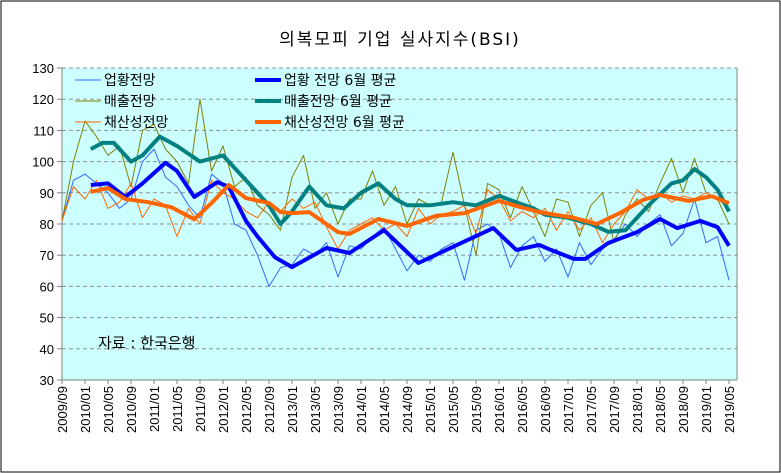  What do you see at coordinates (43, 162) in the screenshot?
I see `y-tick-label: 100` at bounding box center [43, 162].